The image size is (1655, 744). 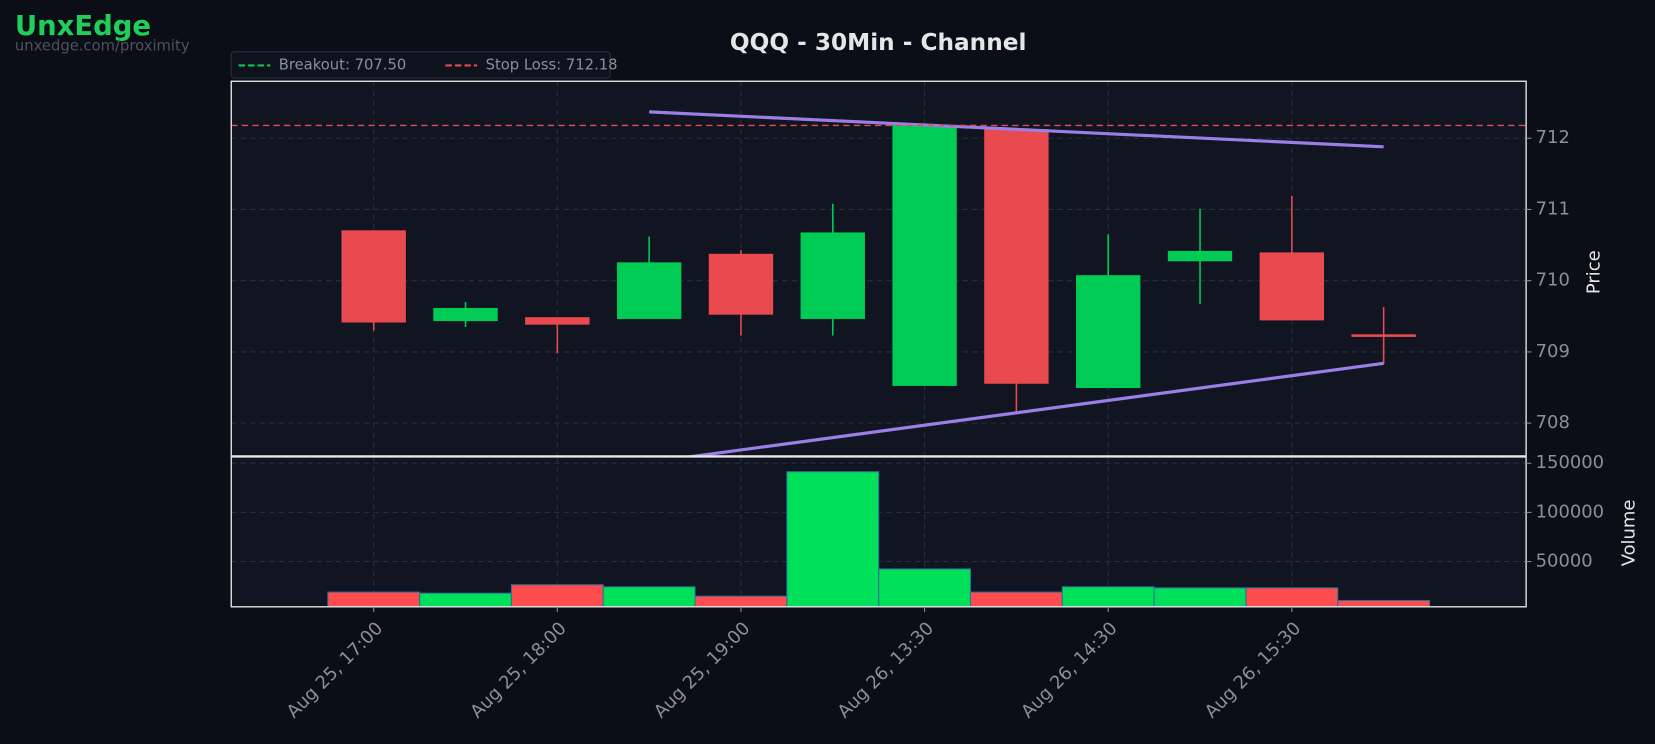 What do you see at coordinates (1553, 280) in the screenshot?
I see `y-tick-label: 710` at bounding box center [1553, 280].